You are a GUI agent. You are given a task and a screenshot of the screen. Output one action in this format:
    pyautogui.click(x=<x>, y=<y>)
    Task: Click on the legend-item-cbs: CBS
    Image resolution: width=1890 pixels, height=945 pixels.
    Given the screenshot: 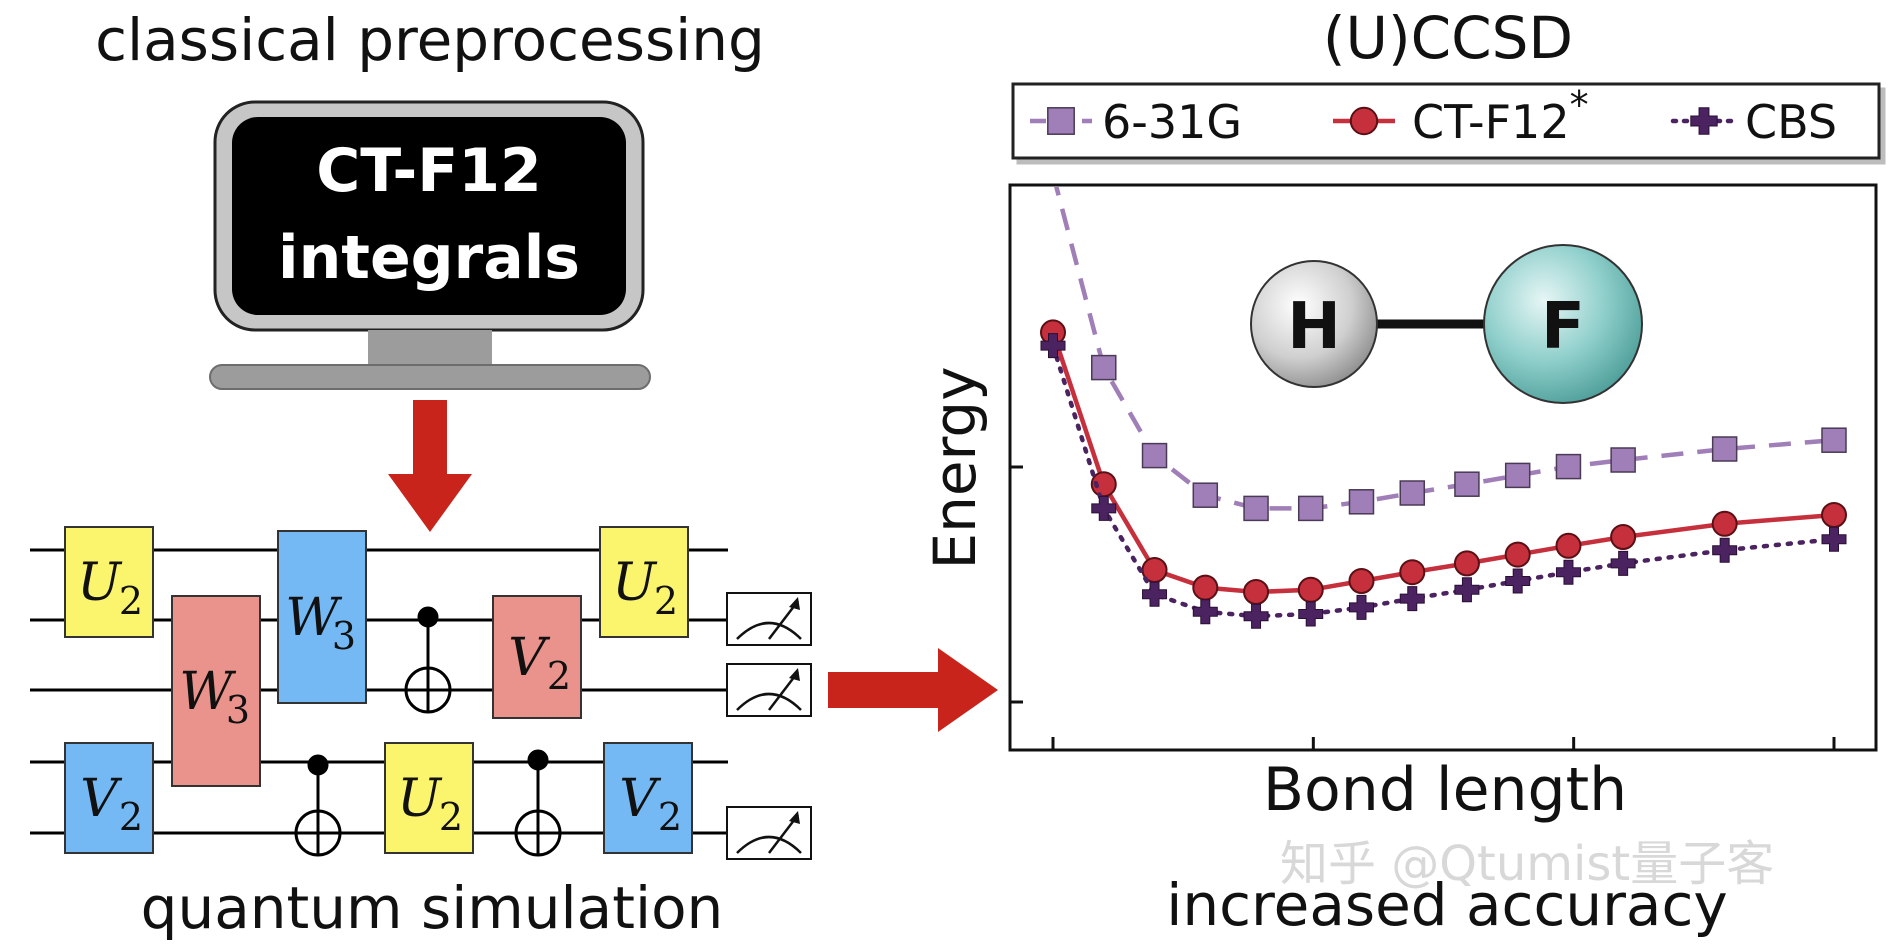 What is the action you would take?
    pyautogui.click(x=1753, y=122)
    